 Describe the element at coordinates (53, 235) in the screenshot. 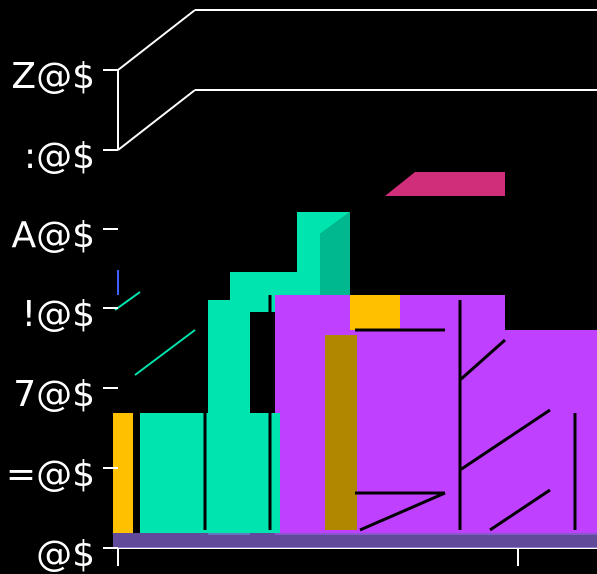

I see `y-tick-label: A@$` at that location.